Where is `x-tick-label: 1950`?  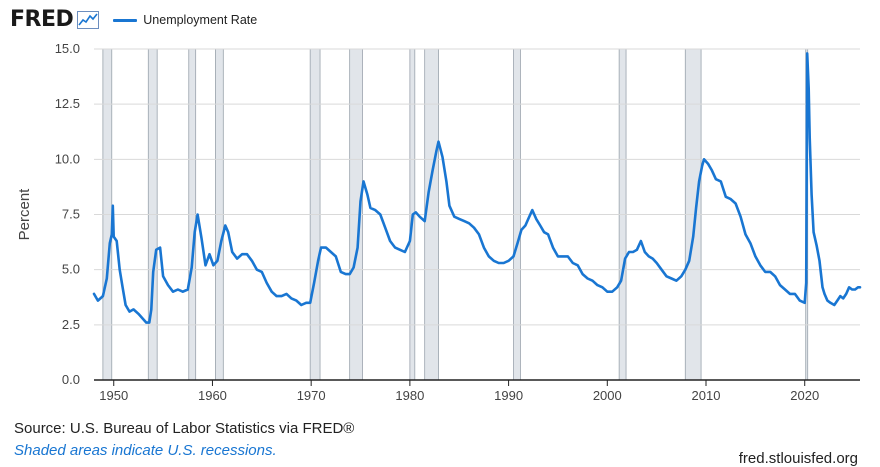
x-tick-label: 1950 is located at coordinates (113, 395).